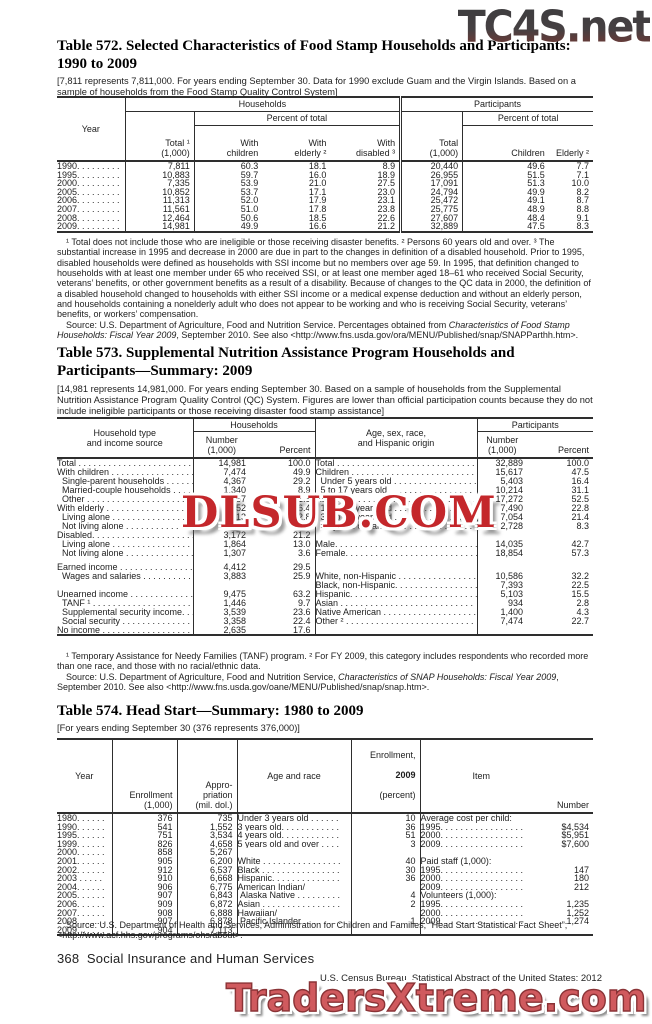 This screenshot has width=652, height=1024. I want to click on cell: 2,728, so click(501, 526).